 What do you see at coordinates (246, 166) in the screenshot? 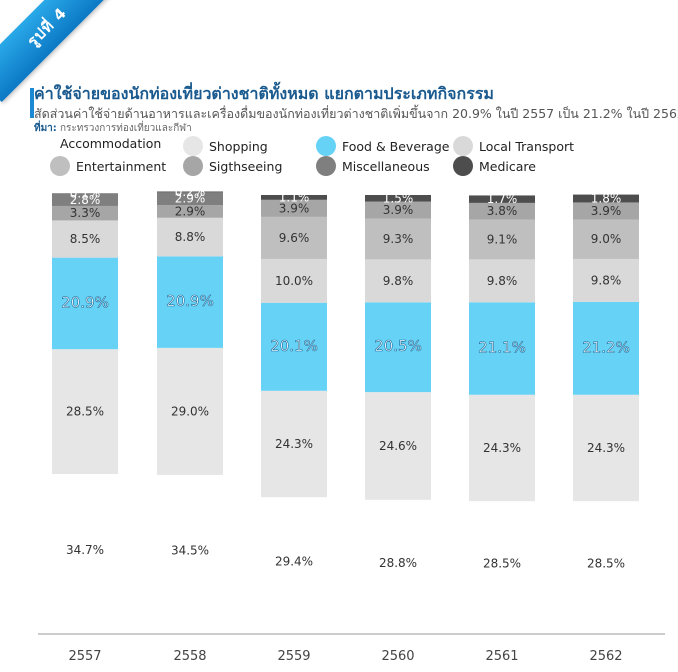
I see `legend-label: Sigthseeing` at bounding box center [246, 166].